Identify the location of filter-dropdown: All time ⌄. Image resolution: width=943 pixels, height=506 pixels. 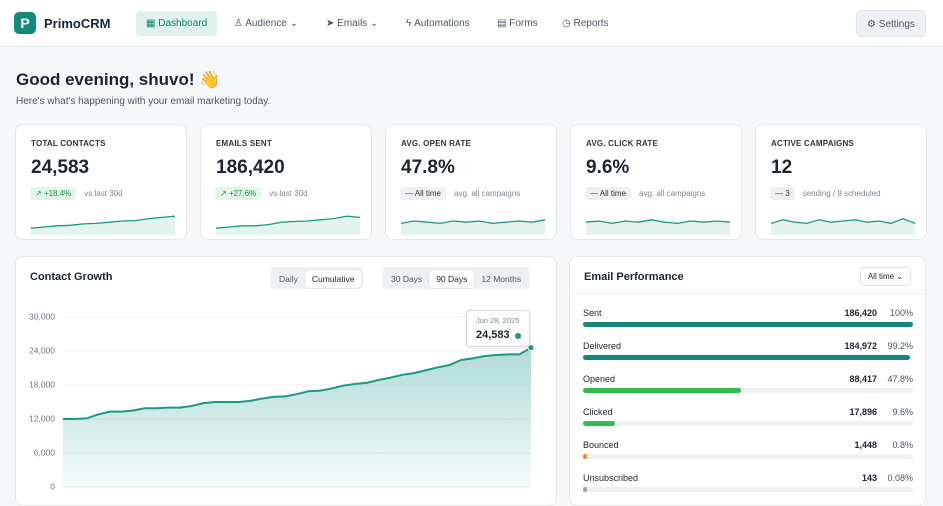
(885, 276).